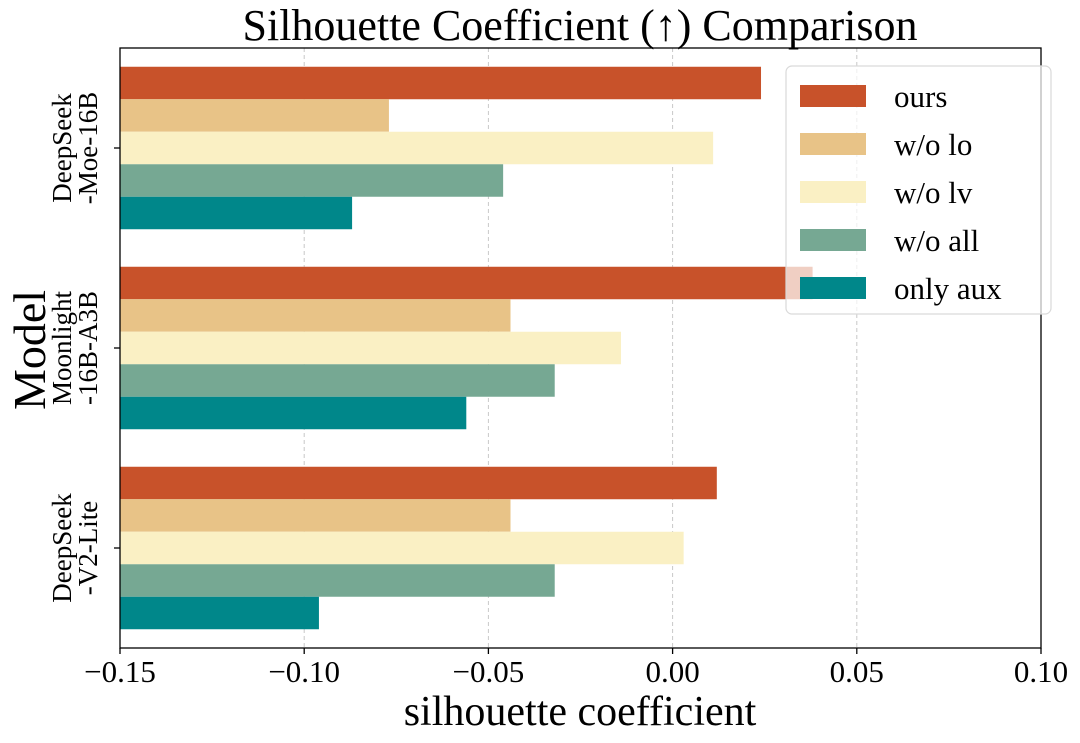 The height and width of the screenshot is (743, 1080). I want to click on x-tick-label: 0.05, so click(857, 671).